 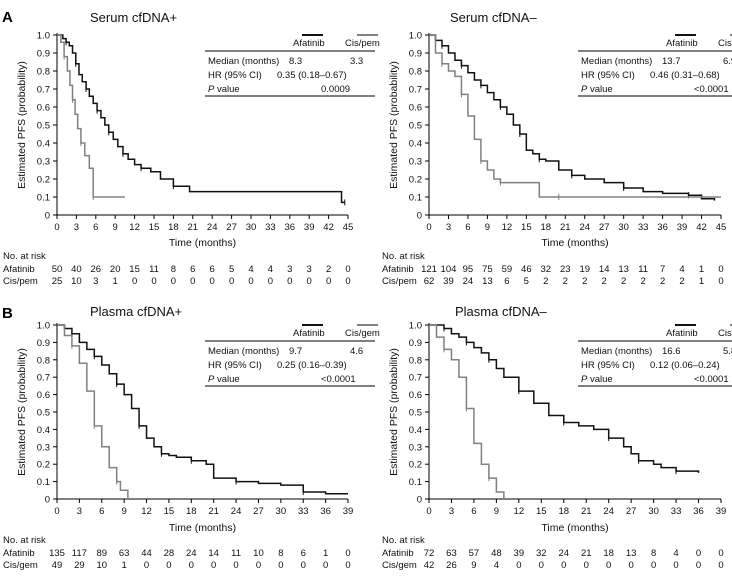 What do you see at coordinates (93, 411) in the screenshot?
I see `km-curve-cisgem` at bounding box center [93, 411].